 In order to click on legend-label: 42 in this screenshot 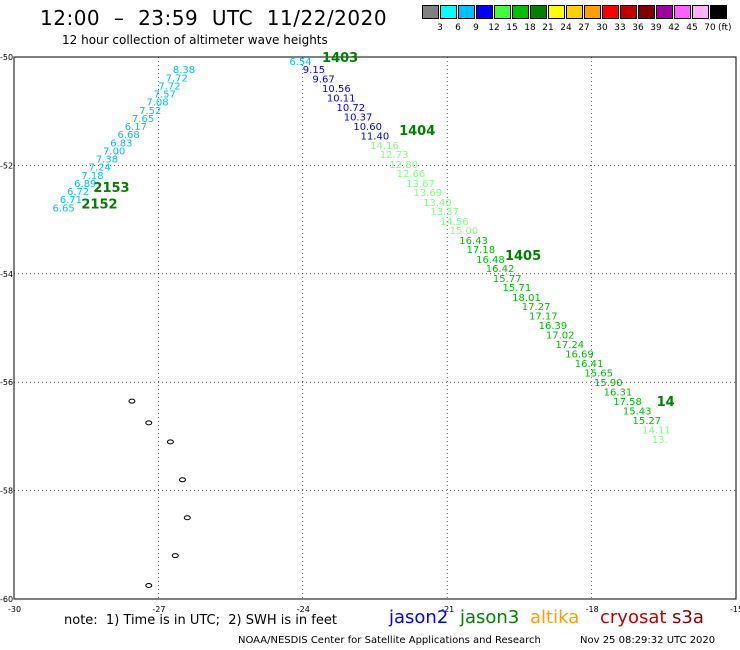, I will do `click(674, 28)`.